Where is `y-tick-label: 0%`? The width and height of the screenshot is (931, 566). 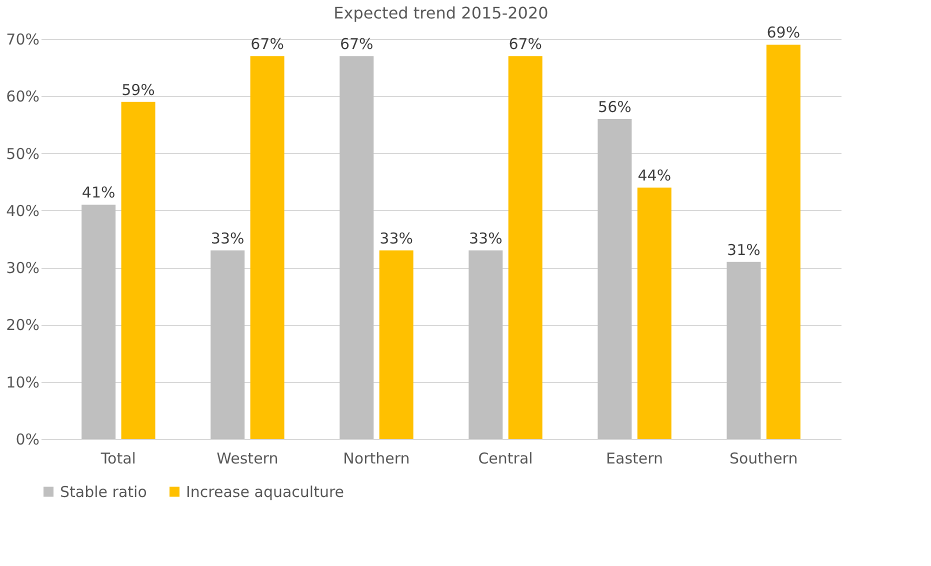 y-tick-label: 0% is located at coordinates (28, 439).